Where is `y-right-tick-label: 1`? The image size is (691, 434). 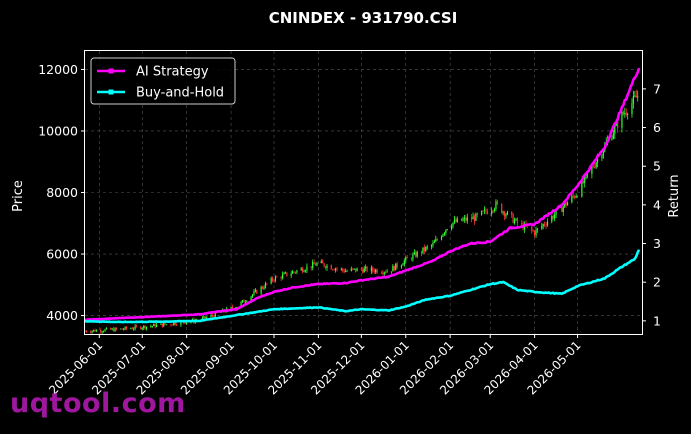
y-right-tick-label: 1 is located at coordinates (657, 320).